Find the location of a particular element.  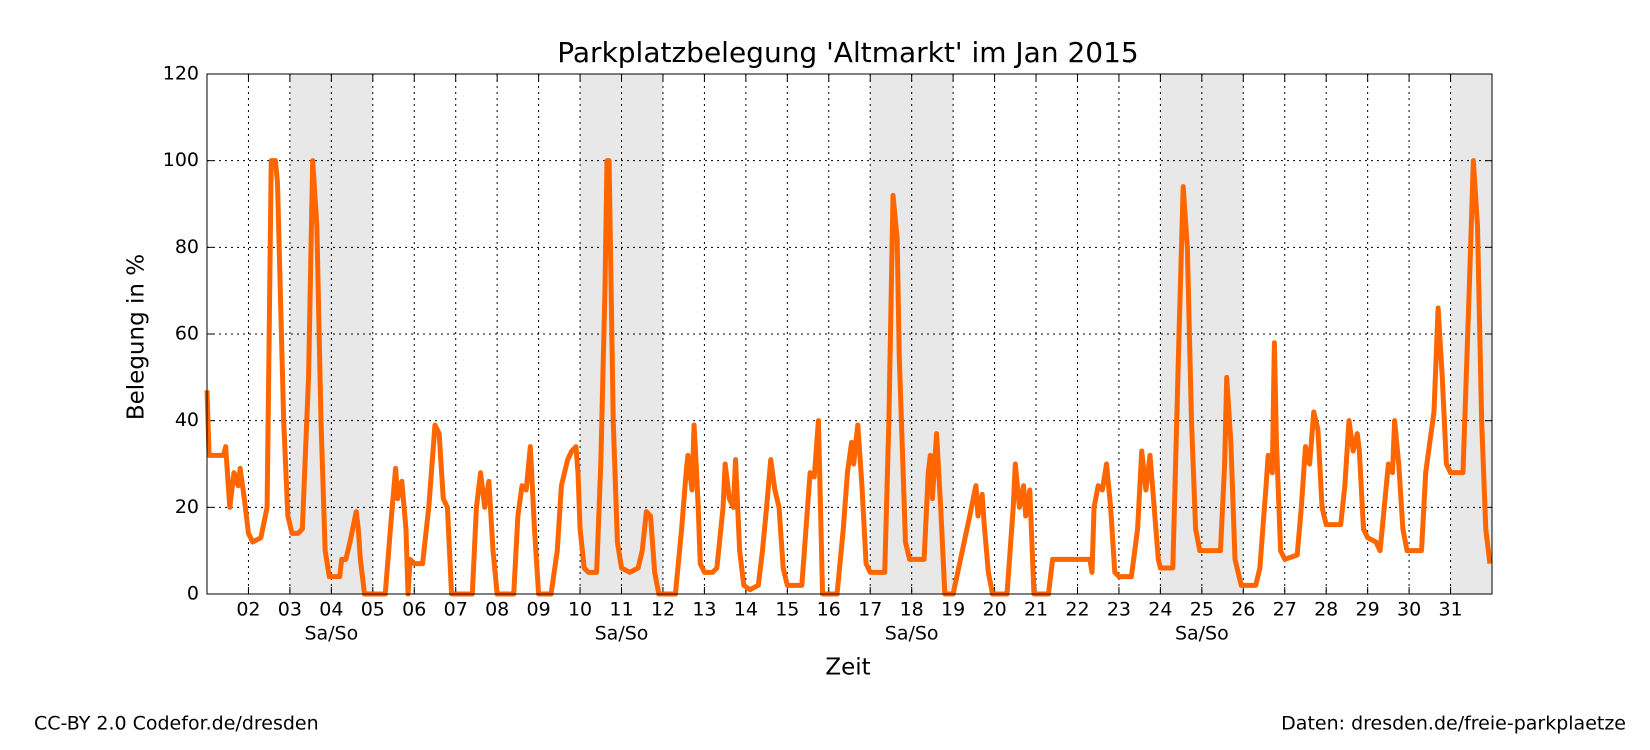

x-tick-label: 25 is located at coordinates (1202, 610).